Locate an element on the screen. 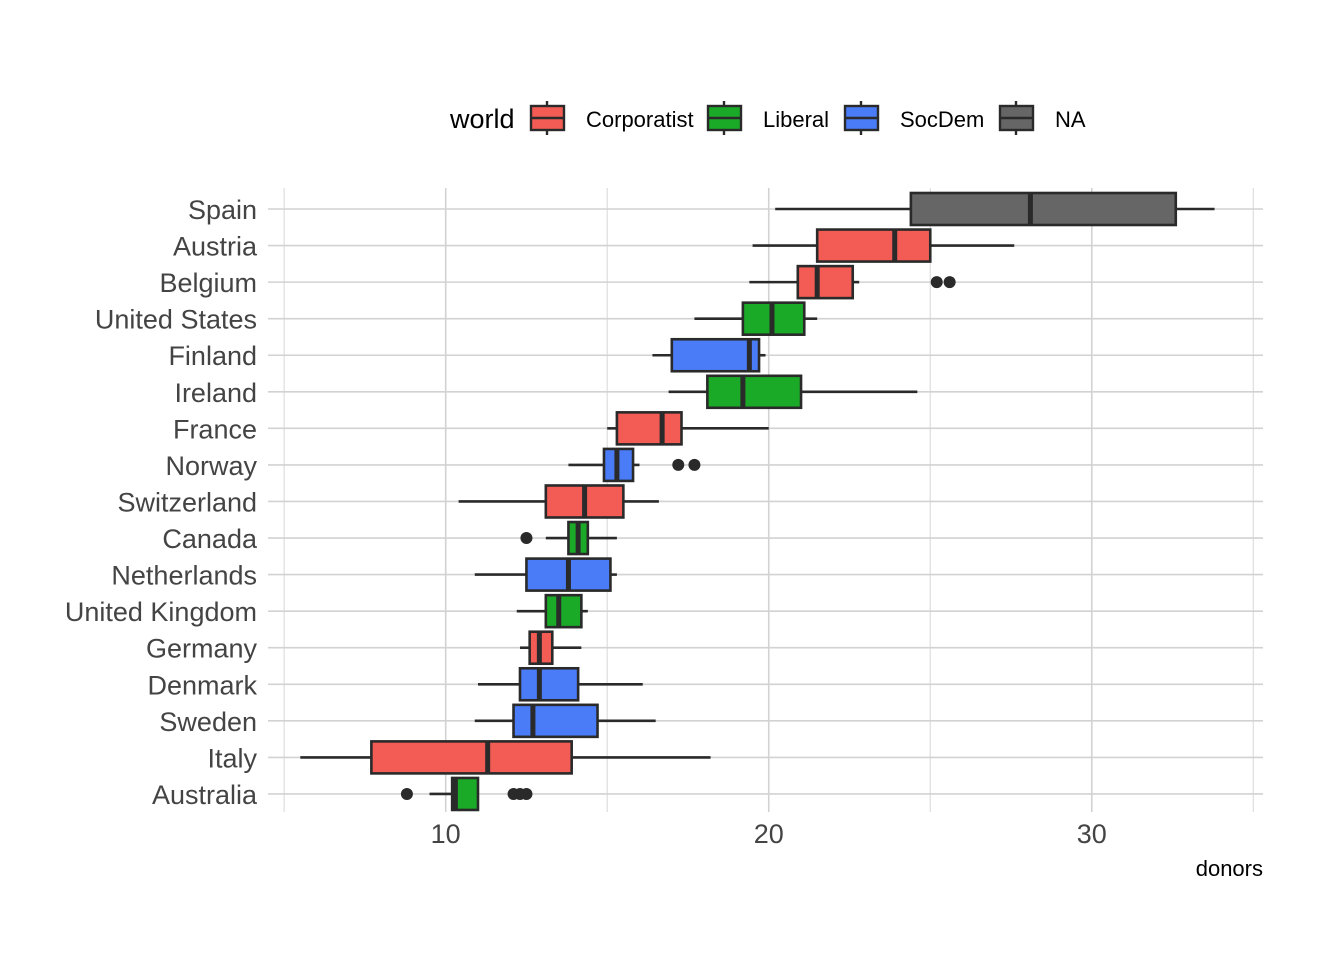  y-tick-label: Ireland is located at coordinates (215, 393).